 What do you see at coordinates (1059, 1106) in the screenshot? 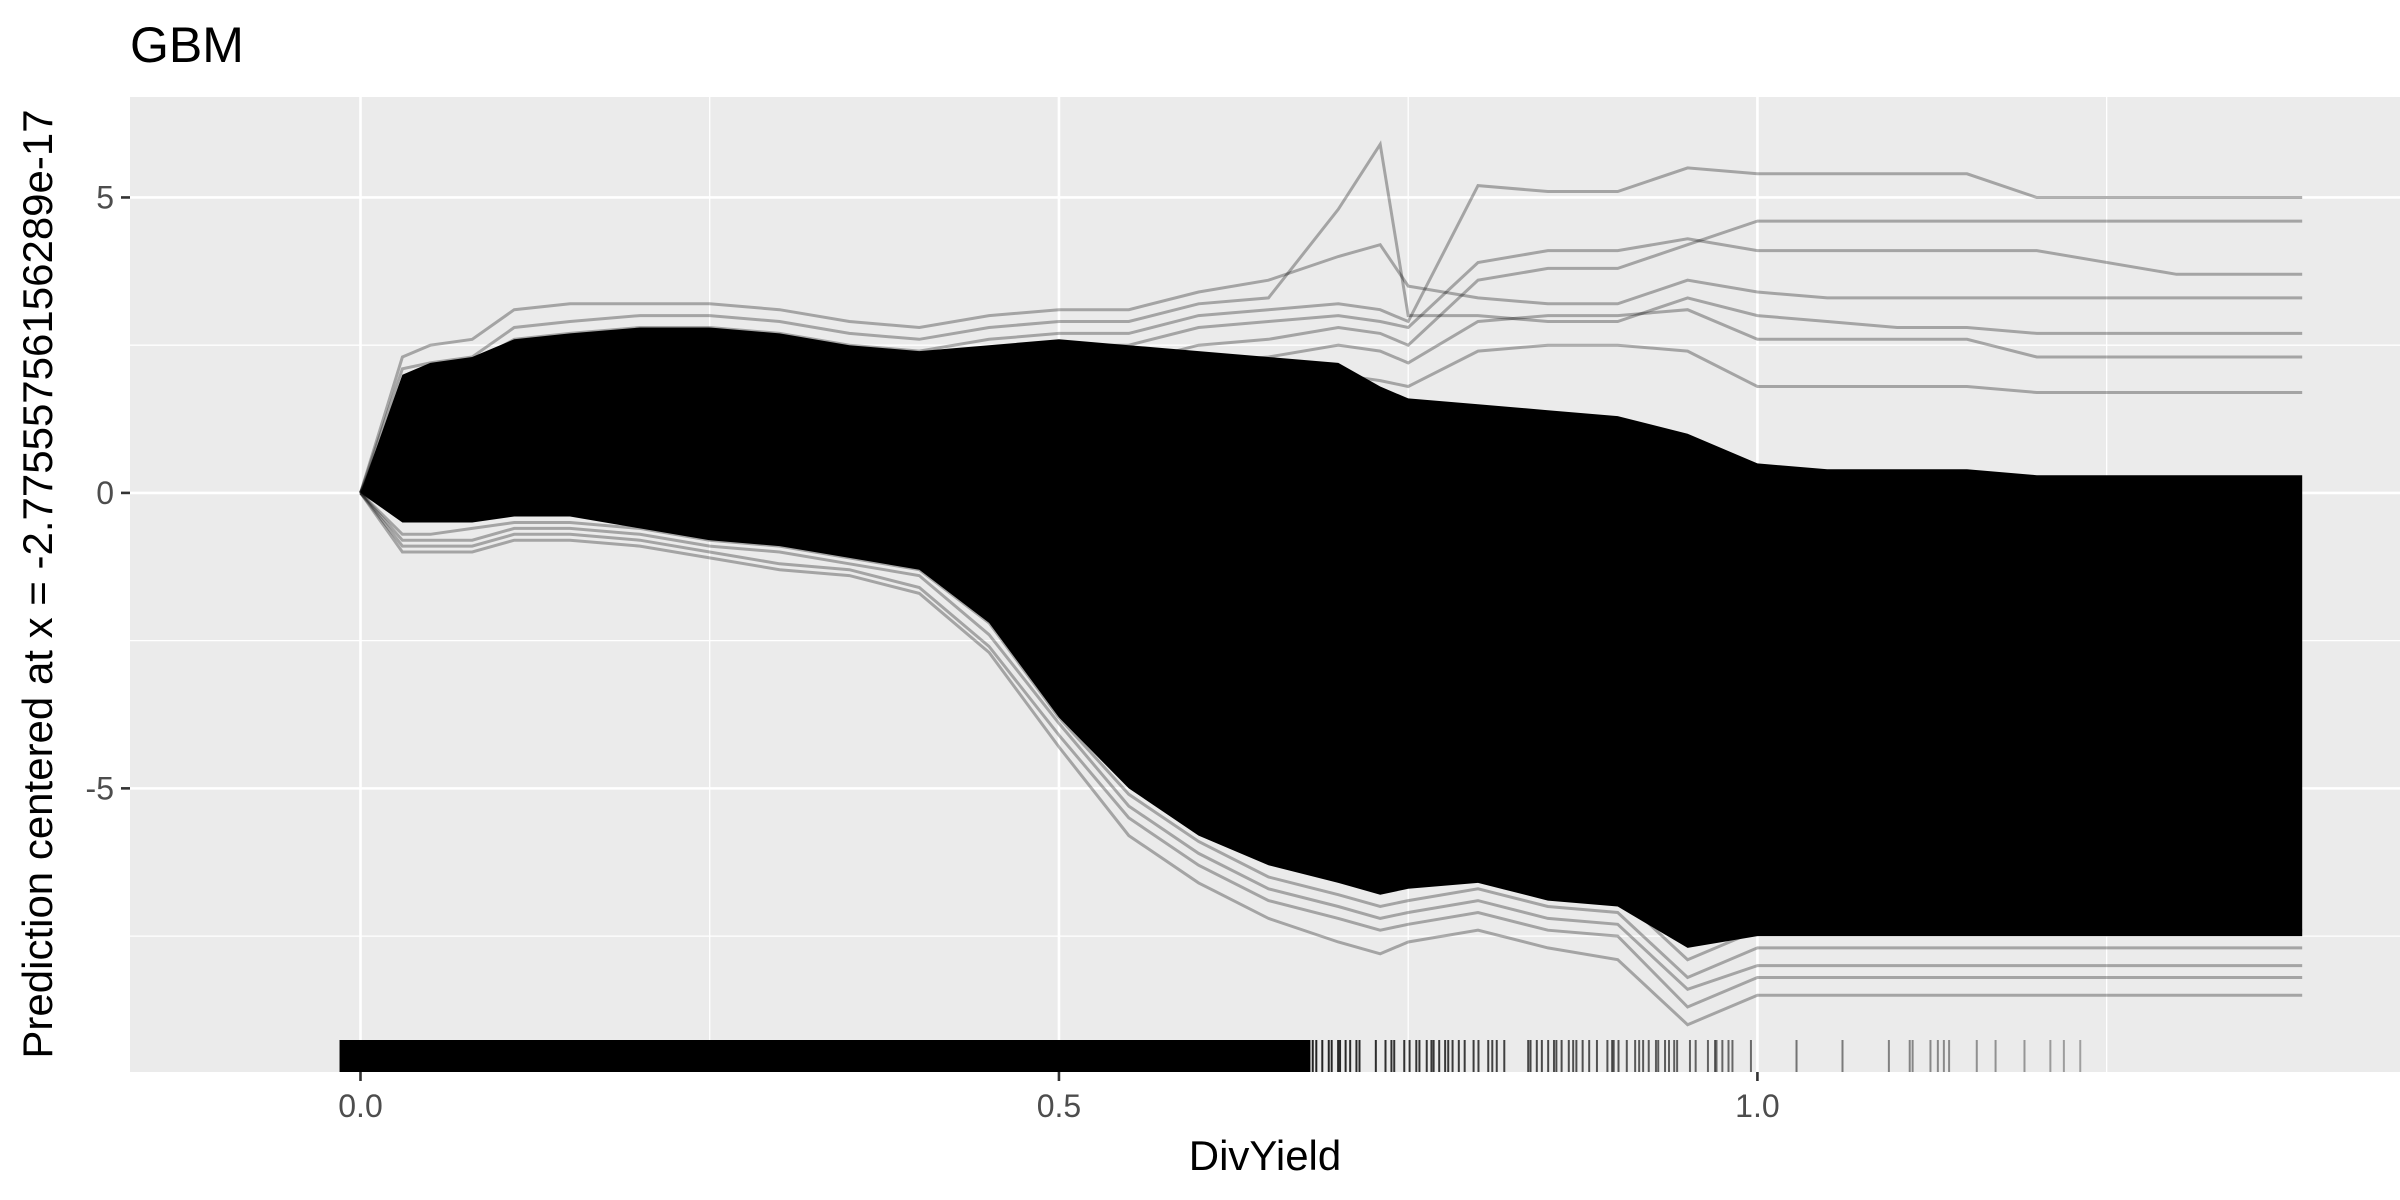
I see `x-tick-label: 0.5` at bounding box center [1059, 1106].